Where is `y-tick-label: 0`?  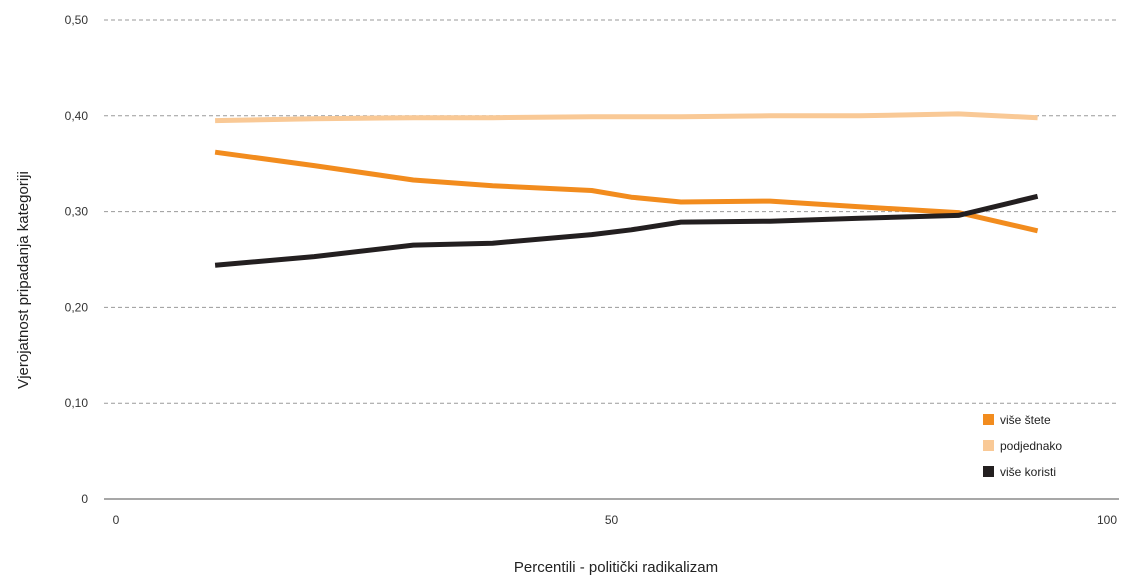
y-tick-label: 0 is located at coordinates (84, 499).